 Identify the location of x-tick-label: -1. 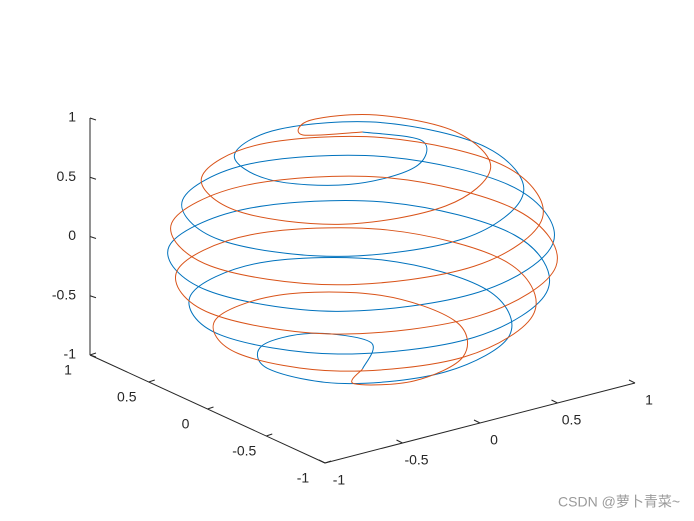
(339, 480).